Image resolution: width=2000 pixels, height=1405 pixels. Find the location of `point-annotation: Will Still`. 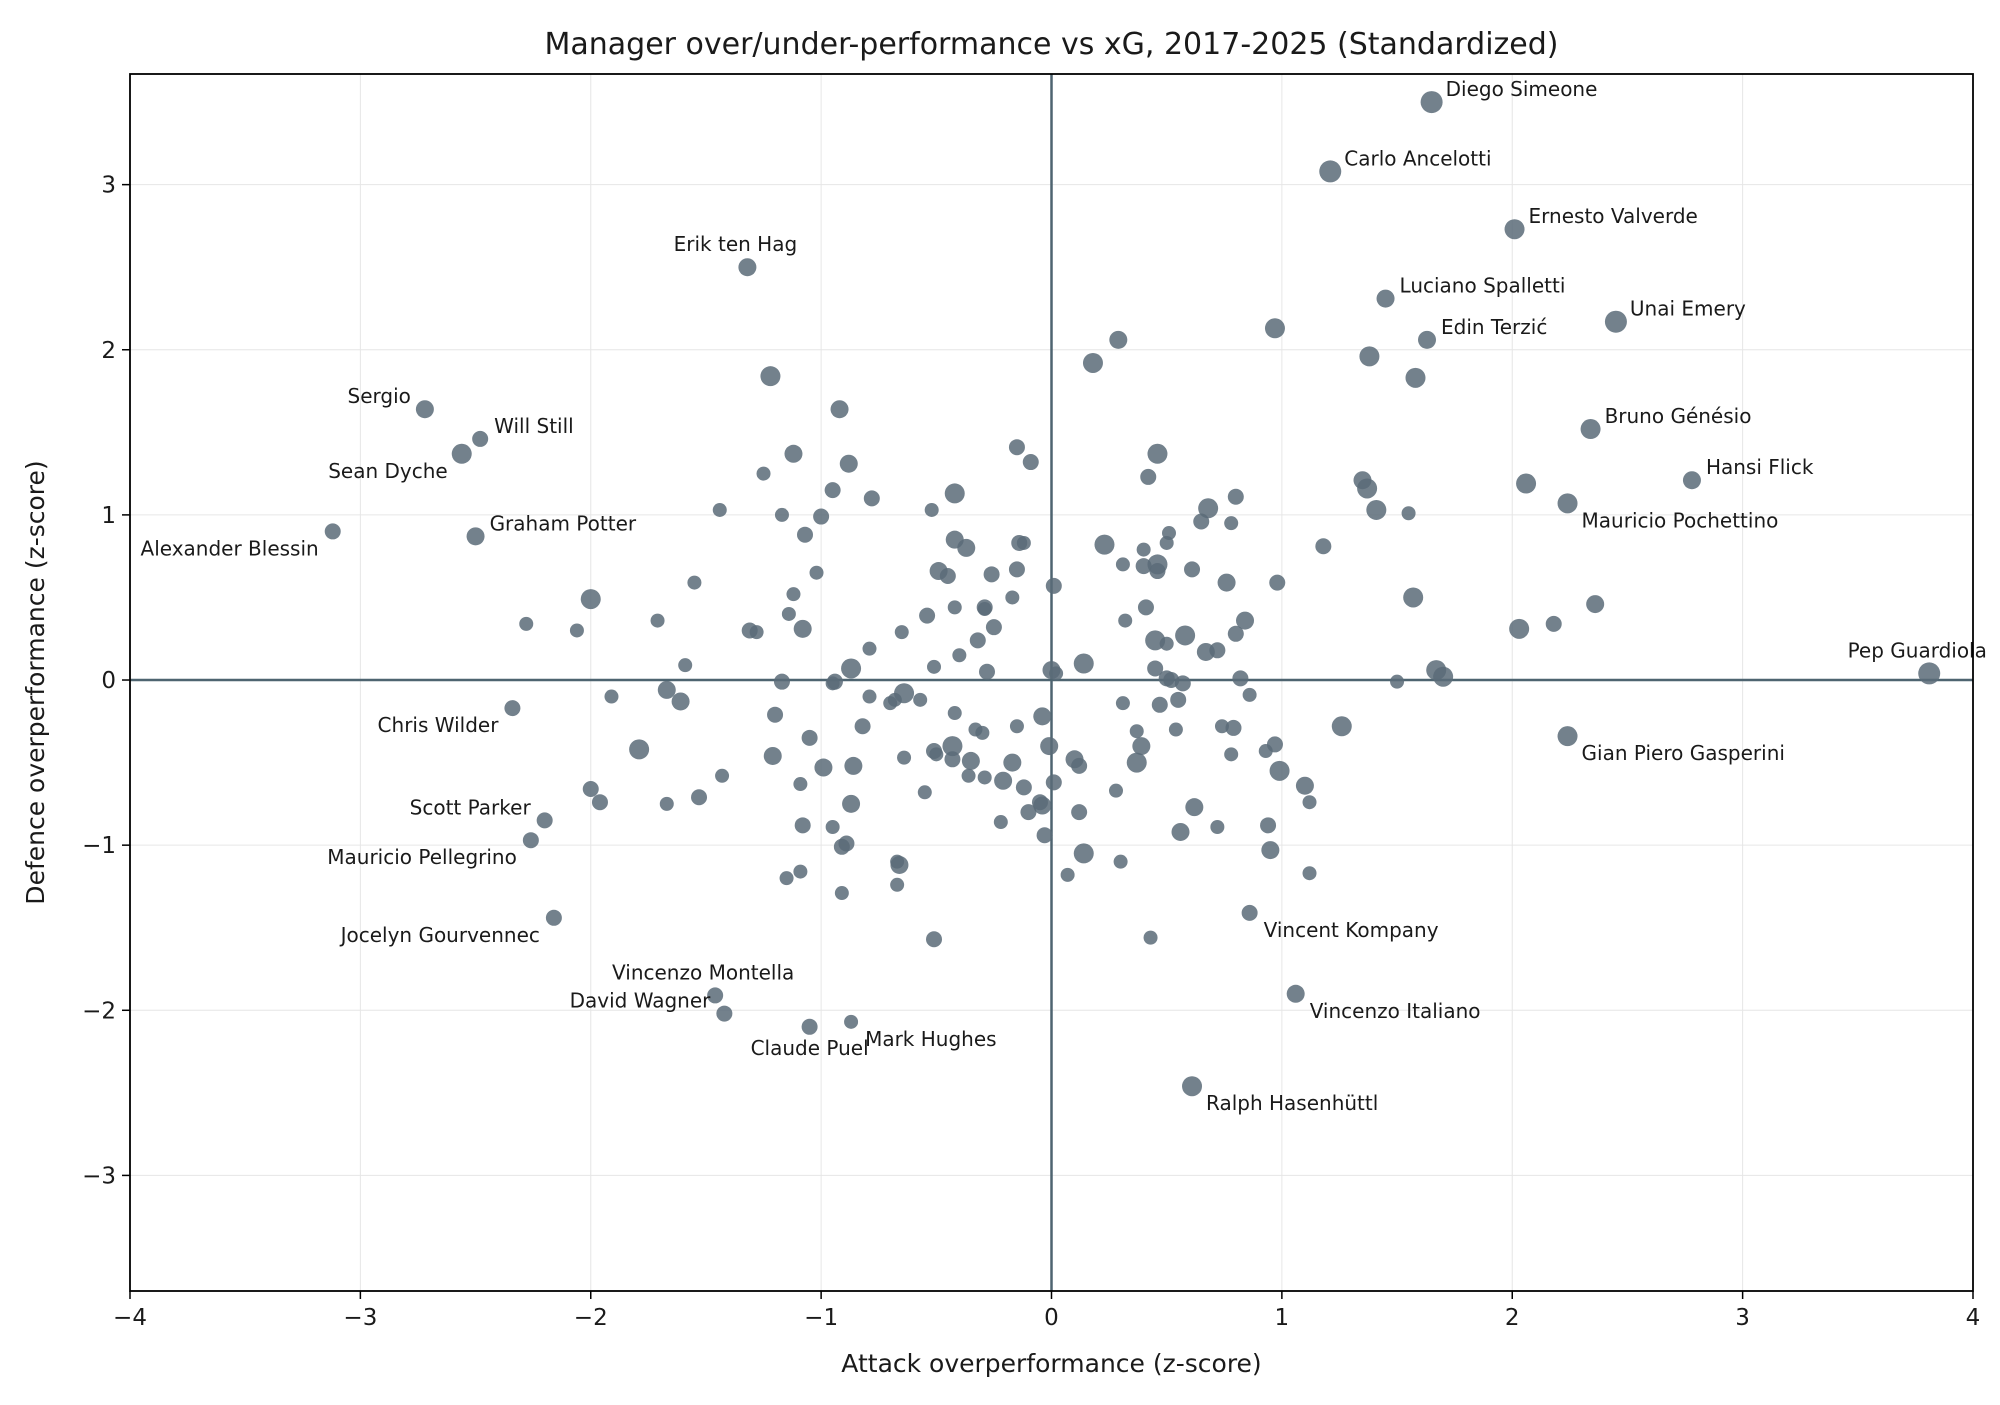

point-annotation: Will Still is located at coordinates (534, 426).